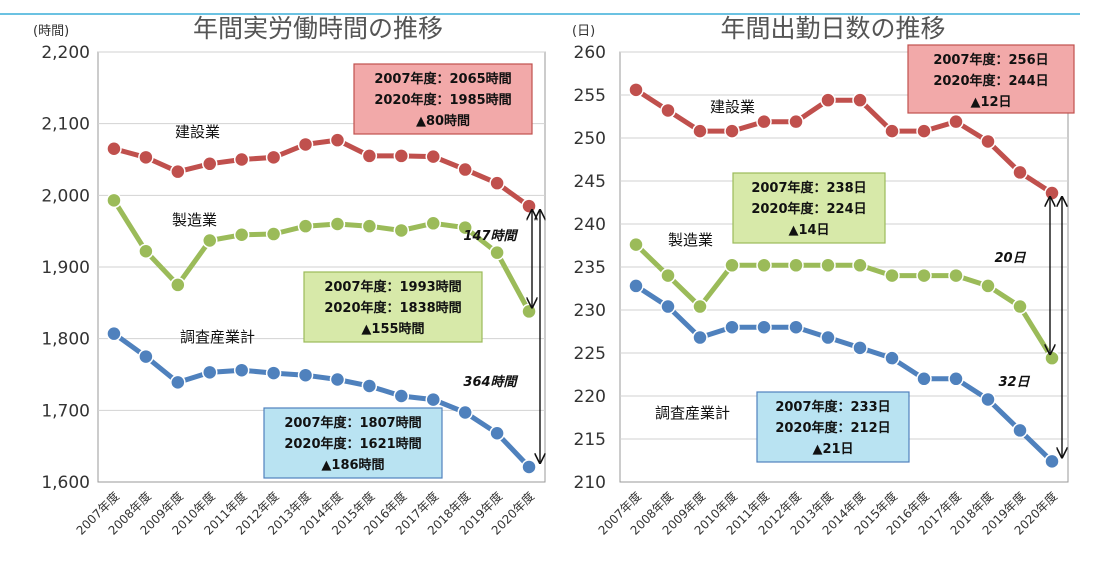 This screenshot has width=1097, height=561. Describe the element at coordinates (352, 423) in the screenshot. I see `annotation-line: 2007年度：1807時間` at that location.